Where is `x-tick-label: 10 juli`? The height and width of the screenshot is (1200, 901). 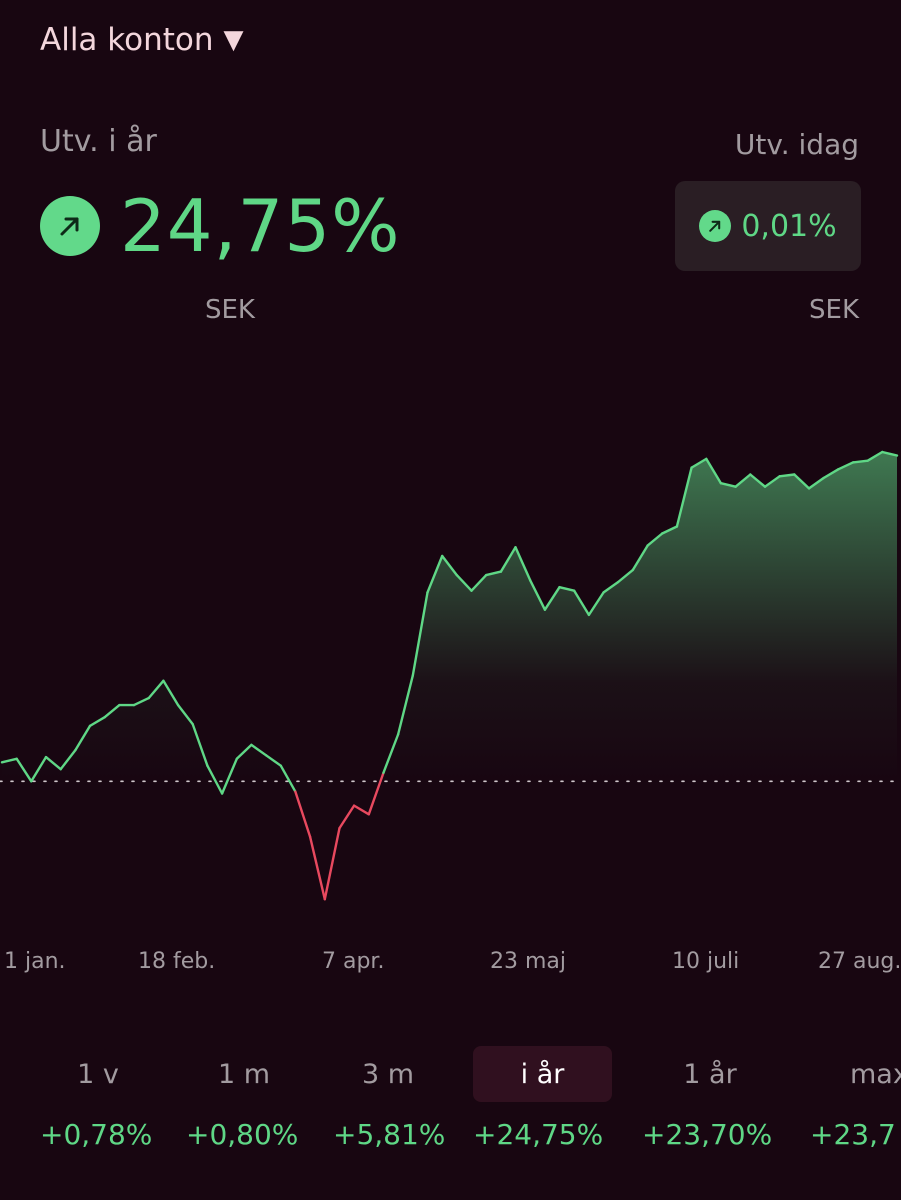
x-tick-label: 10 juli is located at coordinates (706, 961).